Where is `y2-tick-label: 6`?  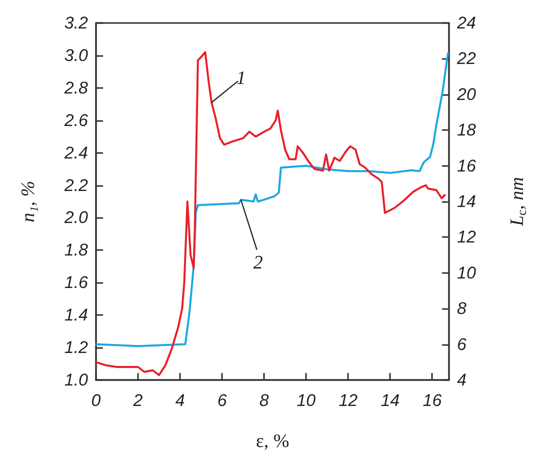 y2-tick-label: 6 is located at coordinates (462, 344).